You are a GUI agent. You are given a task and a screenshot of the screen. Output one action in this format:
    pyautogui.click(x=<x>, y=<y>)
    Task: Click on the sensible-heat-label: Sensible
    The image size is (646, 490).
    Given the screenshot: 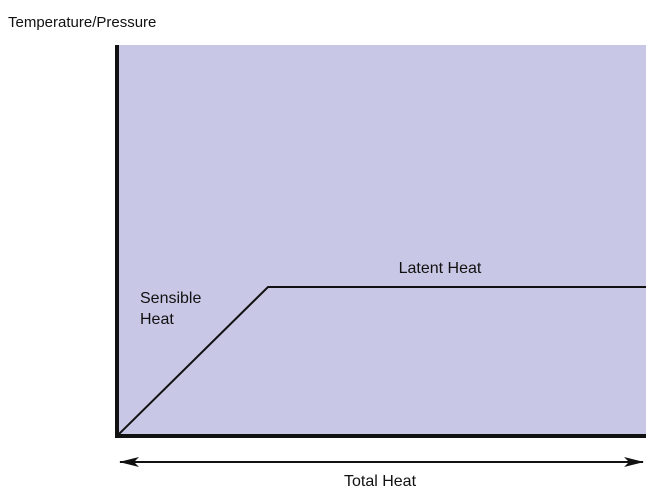 What is the action you would take?
    pyautogui.click(x=170, y=298)
    